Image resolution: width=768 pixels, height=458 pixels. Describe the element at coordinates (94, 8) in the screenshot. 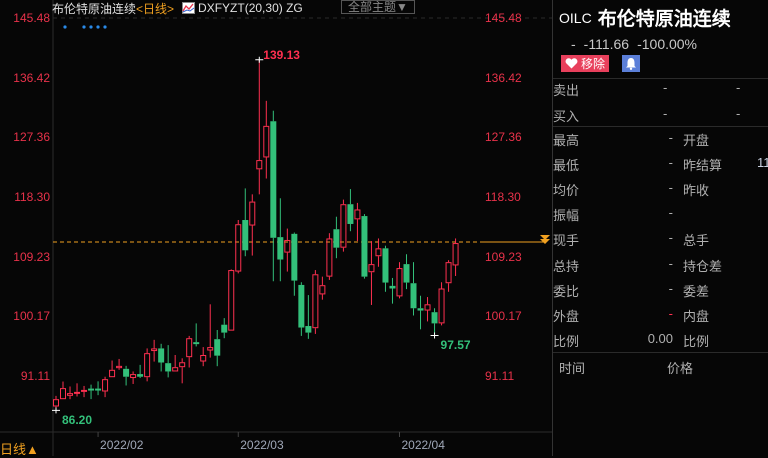

I see `instrument-title: 布伦特原油连续` at that location.